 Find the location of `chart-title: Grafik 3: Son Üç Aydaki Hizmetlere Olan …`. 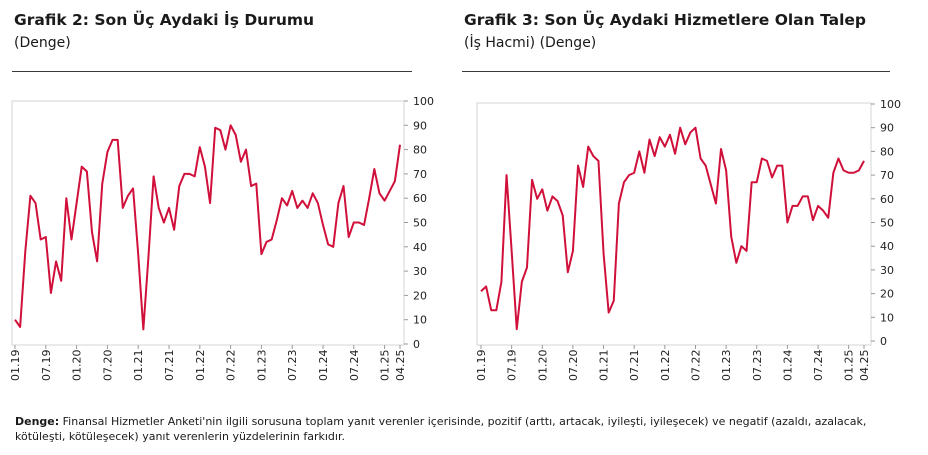

chart-title: Grafik 3: Son Üç Aydaki Hizmetlere Olan … is located at coordinates (665, 20).